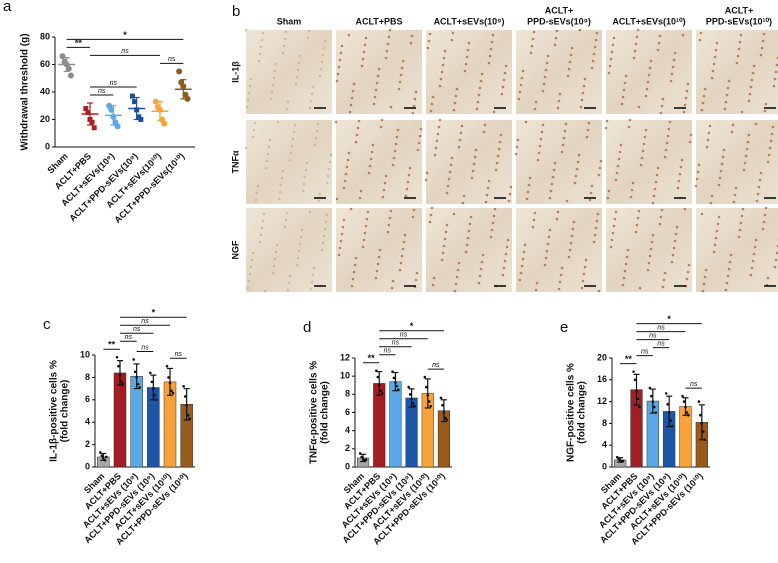 The width and height of the screenshot is (778, 563). I want to click on y-tick-label: 12, so click(602, 401).